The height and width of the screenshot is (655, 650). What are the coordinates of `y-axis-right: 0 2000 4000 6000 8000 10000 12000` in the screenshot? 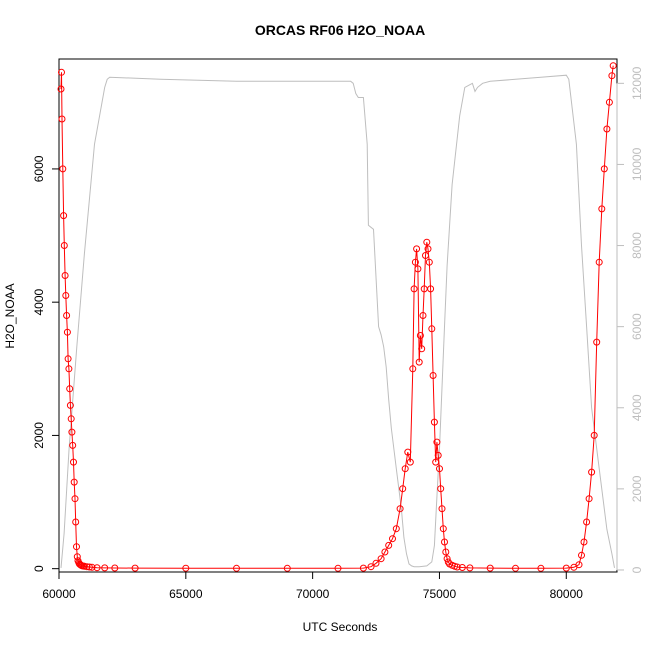 It's located at (630, 319).